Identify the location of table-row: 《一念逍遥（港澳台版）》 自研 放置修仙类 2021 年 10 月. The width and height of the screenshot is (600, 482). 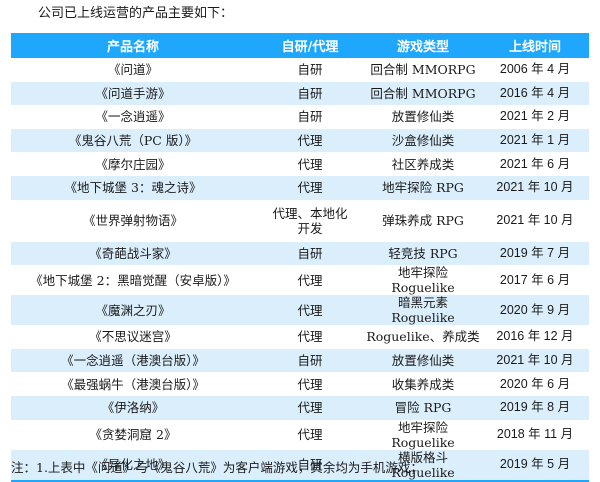
(300, 360).